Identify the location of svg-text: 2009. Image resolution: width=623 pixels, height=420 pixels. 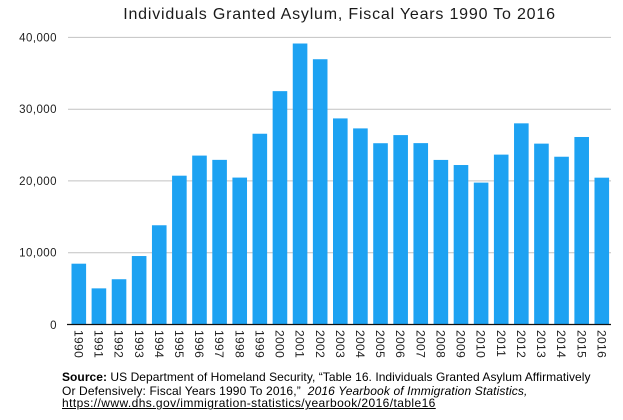
(461, 344).